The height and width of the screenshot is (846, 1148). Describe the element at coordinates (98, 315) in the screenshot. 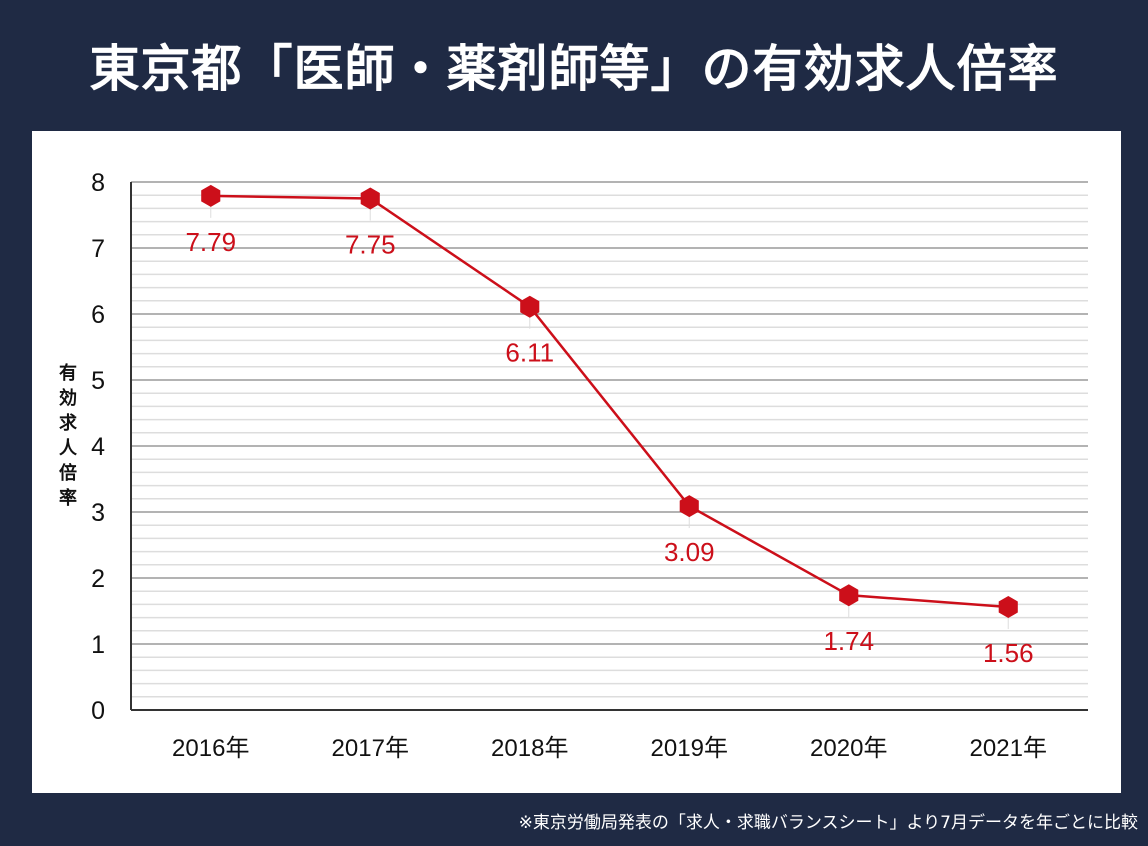

I see `y-tick-label: 6` at that location.